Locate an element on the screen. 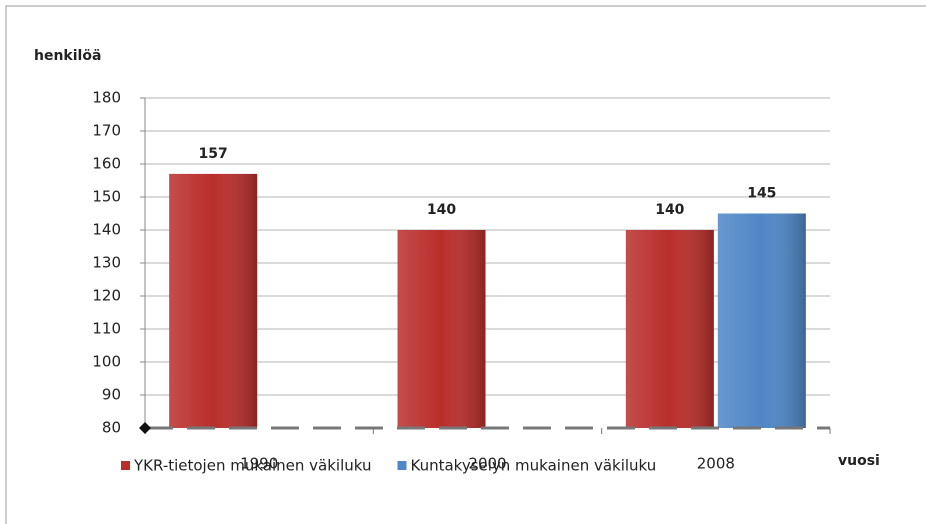 This screenshot has height=524, width=926. y-tick-label: 90 is located at coordinates (111, 395).